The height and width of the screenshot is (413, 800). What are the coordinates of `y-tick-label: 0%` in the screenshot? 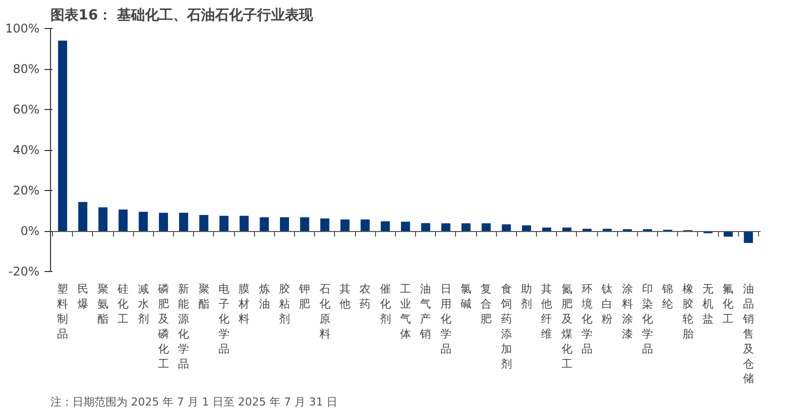 It's located at (30, 231).